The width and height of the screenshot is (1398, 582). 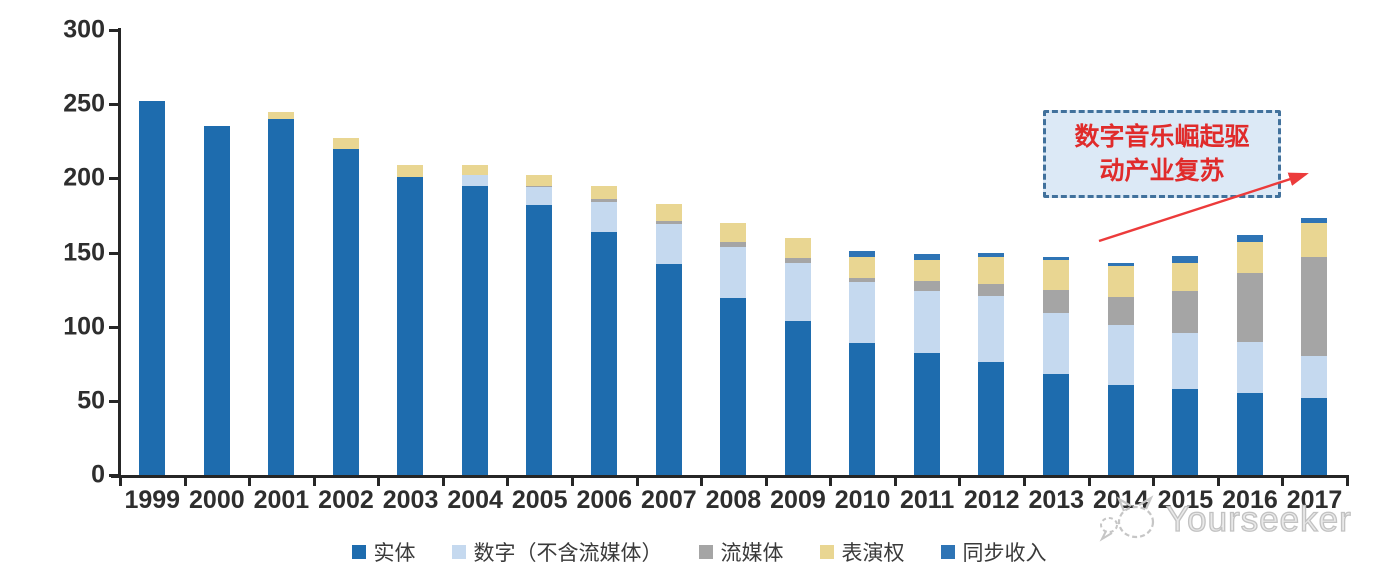 I want to click on annotation-callout: 数字音乐崛起驱 动产业复苏, so click(x=1162, y=154).